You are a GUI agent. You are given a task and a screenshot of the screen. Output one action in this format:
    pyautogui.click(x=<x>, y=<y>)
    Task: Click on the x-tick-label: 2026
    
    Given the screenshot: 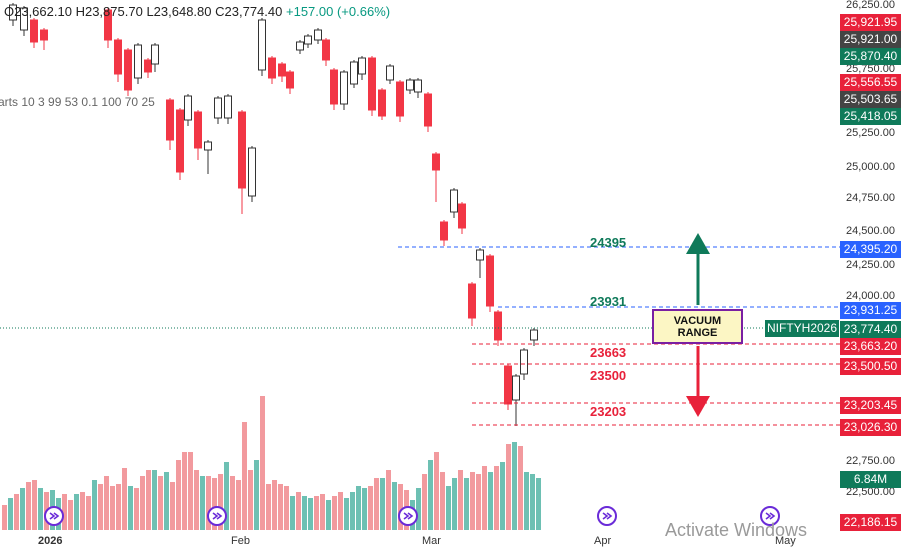 What is the action you would take?
    pyautogui.click(x=50, y=541)
    